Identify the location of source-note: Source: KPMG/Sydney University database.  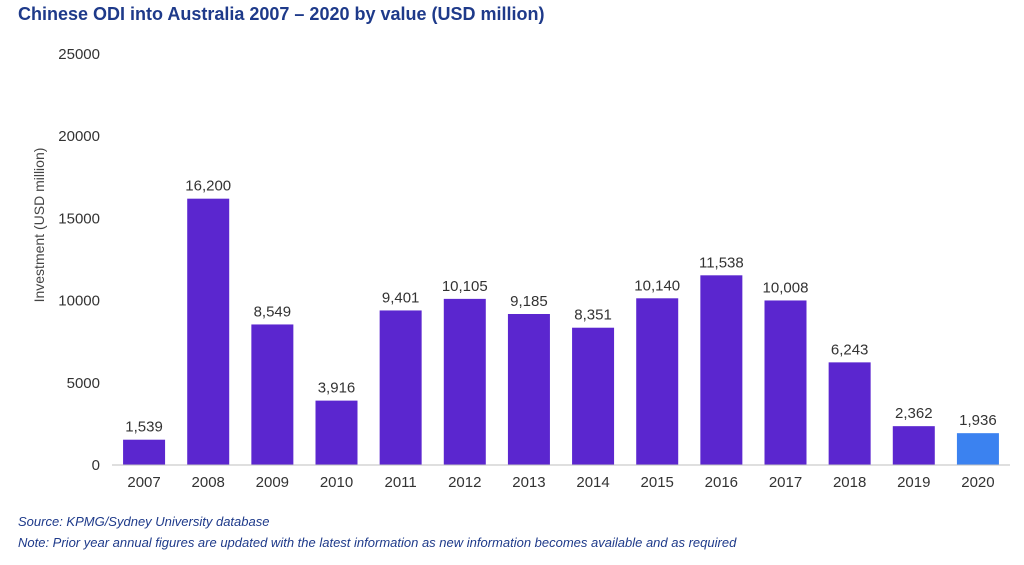
(144, 521).